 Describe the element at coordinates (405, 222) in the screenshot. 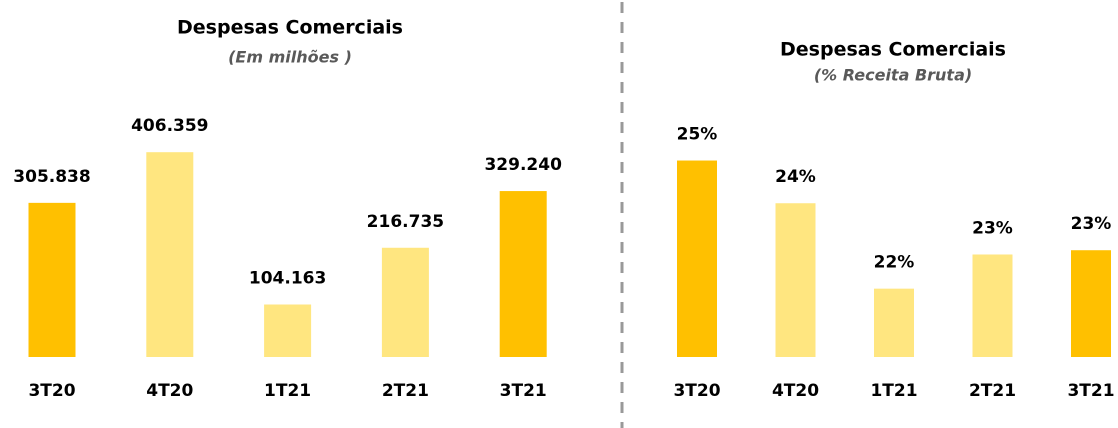

I see `value-label: 216.735` at that location.